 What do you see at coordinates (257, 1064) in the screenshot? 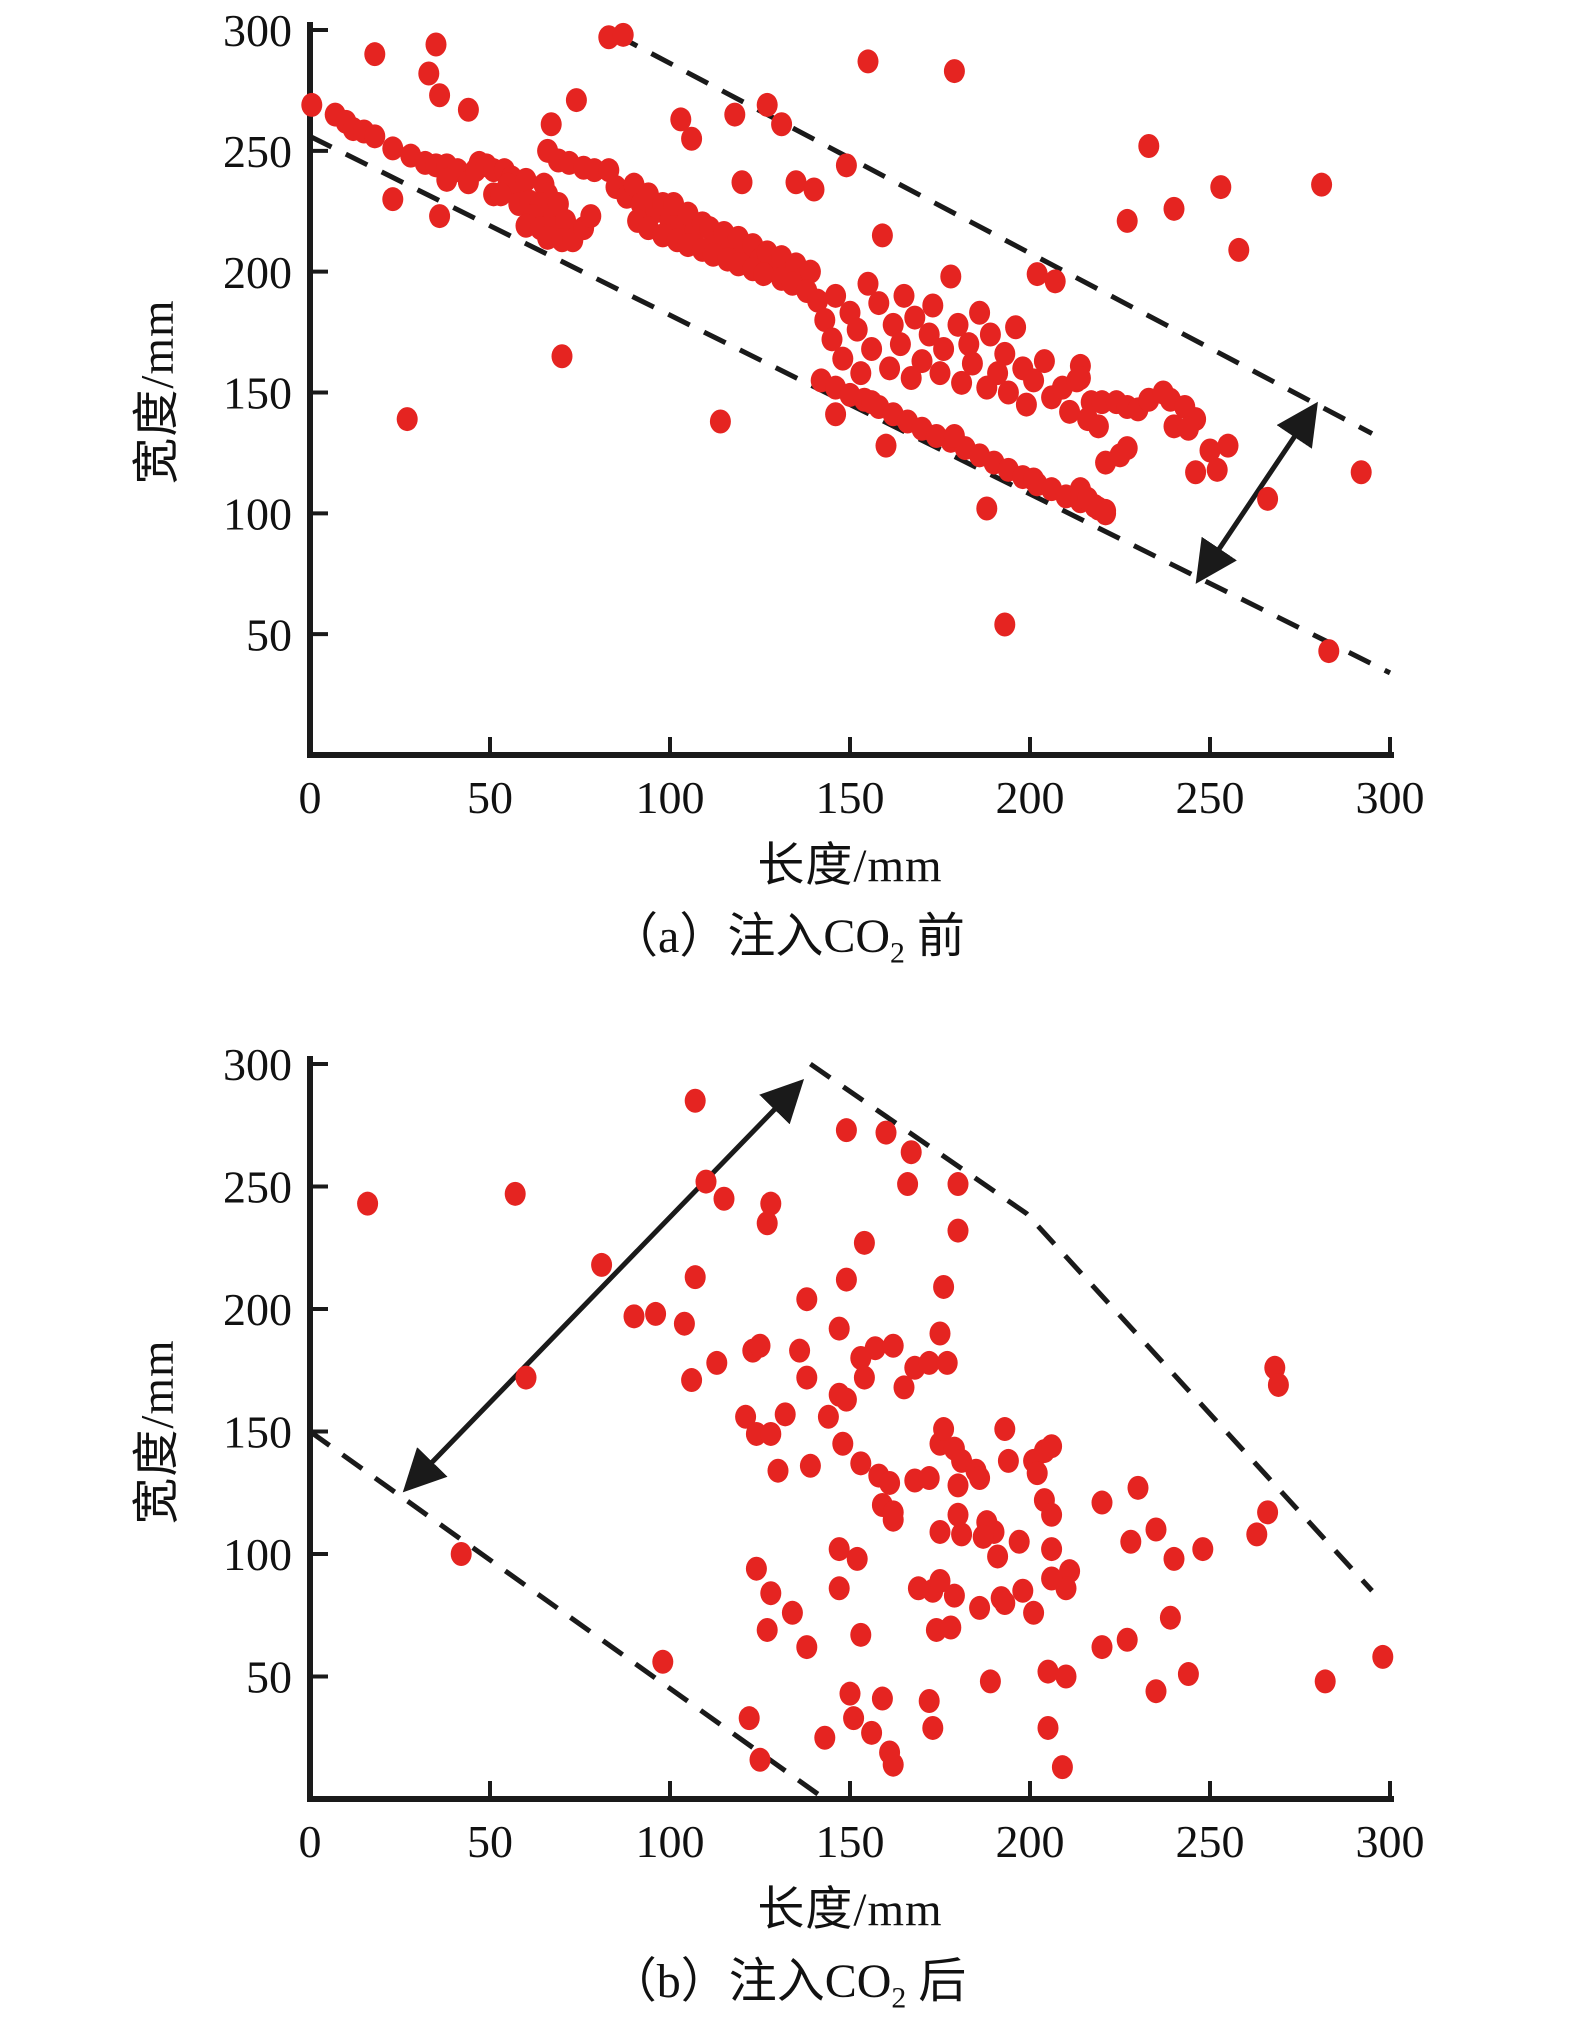
I see `y-tick-label: 300` at bounding box center [257, 1064].